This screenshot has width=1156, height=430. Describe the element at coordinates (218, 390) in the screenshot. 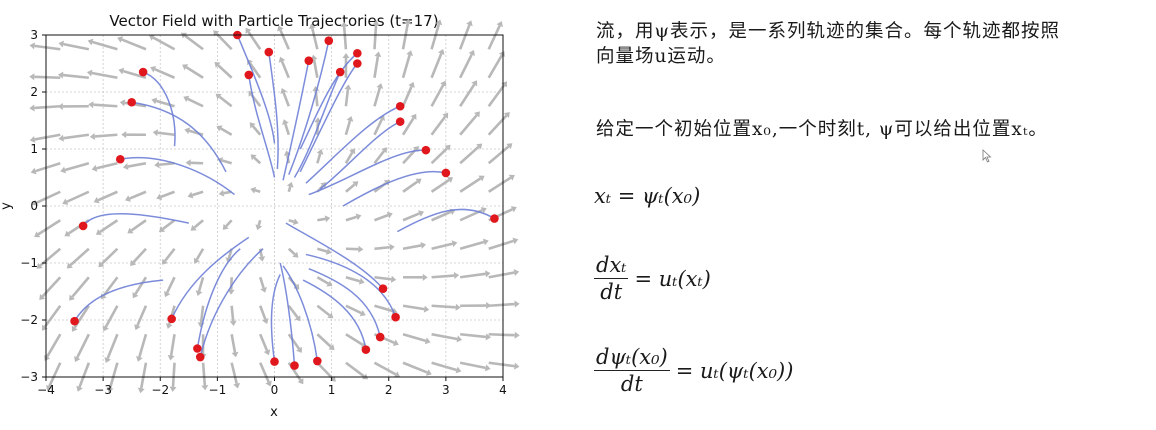

I see `x-tick-label: −1` at that location.